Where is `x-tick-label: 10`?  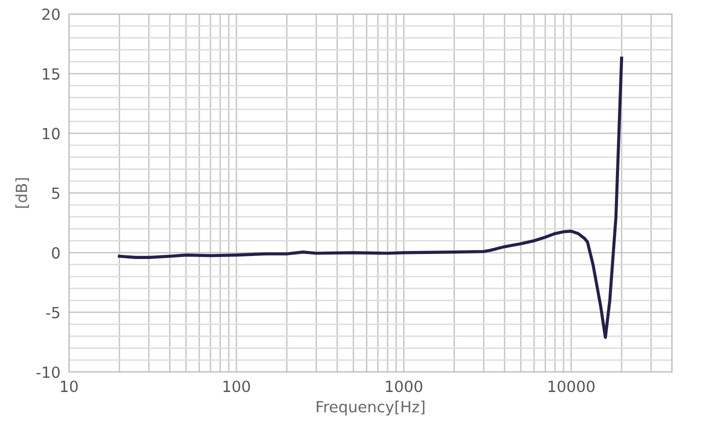
x-tick-label: 10 is located at coordinates (69, 386).